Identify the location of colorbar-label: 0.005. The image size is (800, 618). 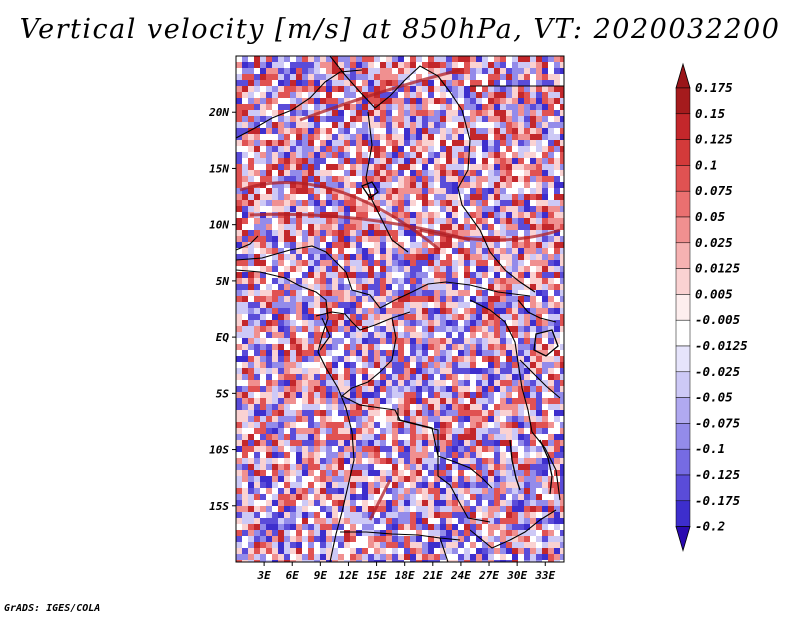
(714, 293).